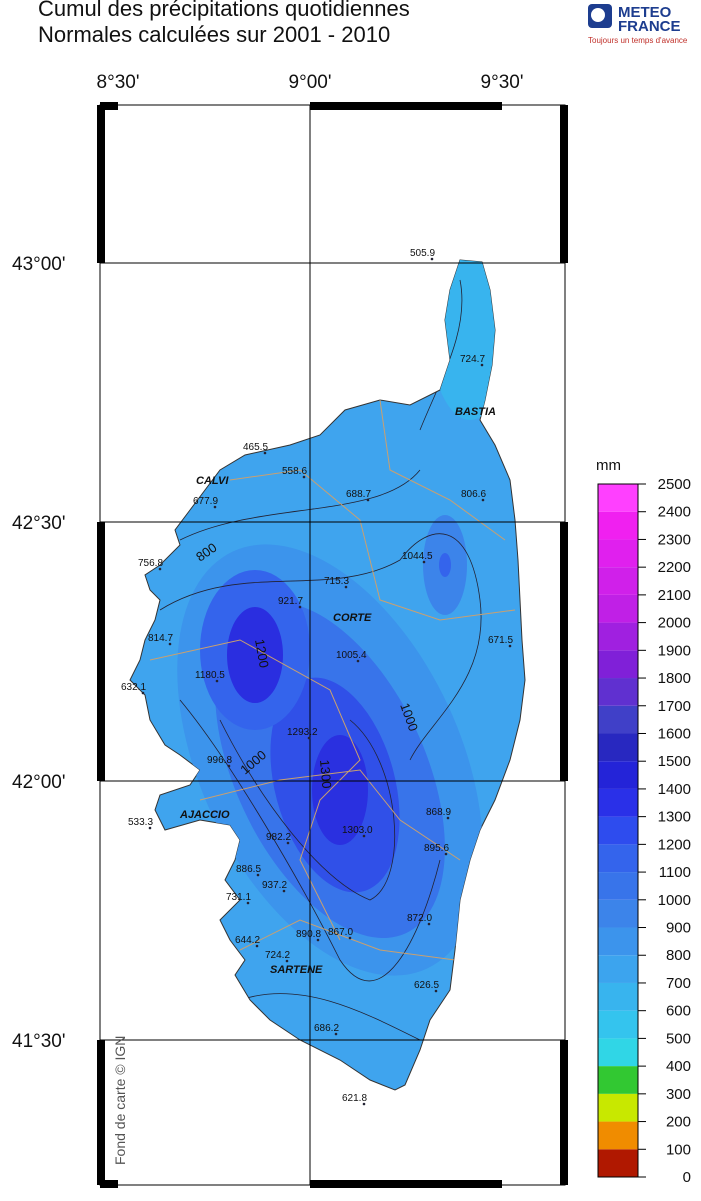  What do you see at coordinates (310, 82) in the screenshot?
I see `longitude-label: 9°00'` at bounding box center [310, 82].